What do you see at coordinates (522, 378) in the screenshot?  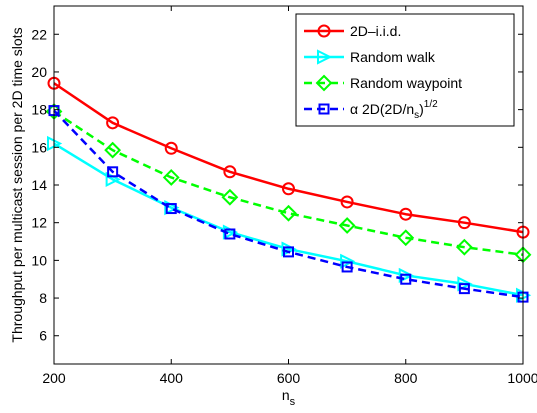 I see `x-tick-label: 1000` at bounding box center [522, 378].